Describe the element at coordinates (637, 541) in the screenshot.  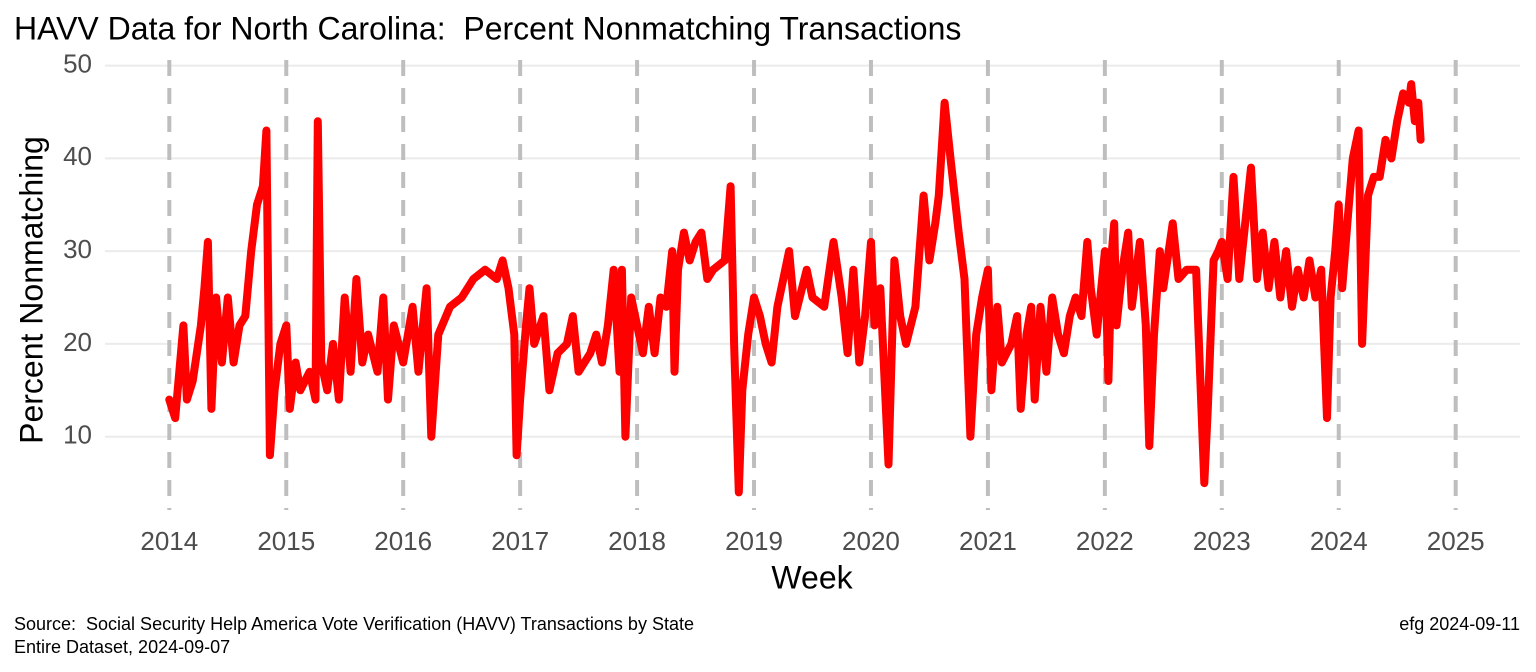
I see `x-tick-label: 2018` at that location.